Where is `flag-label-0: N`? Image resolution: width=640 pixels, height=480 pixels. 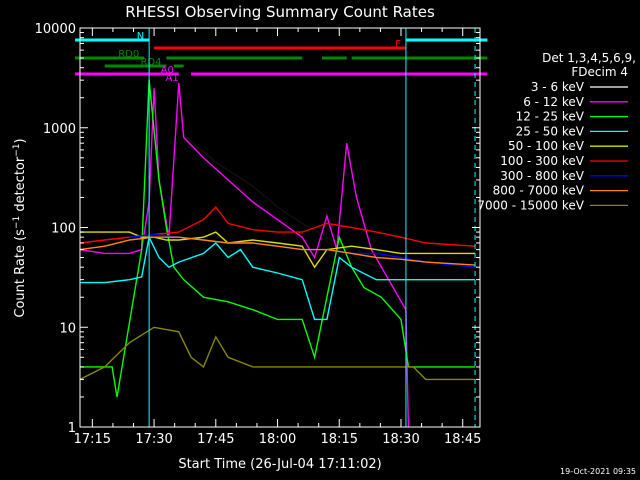
flag-label-0: N is located at coordinates (140, 36).